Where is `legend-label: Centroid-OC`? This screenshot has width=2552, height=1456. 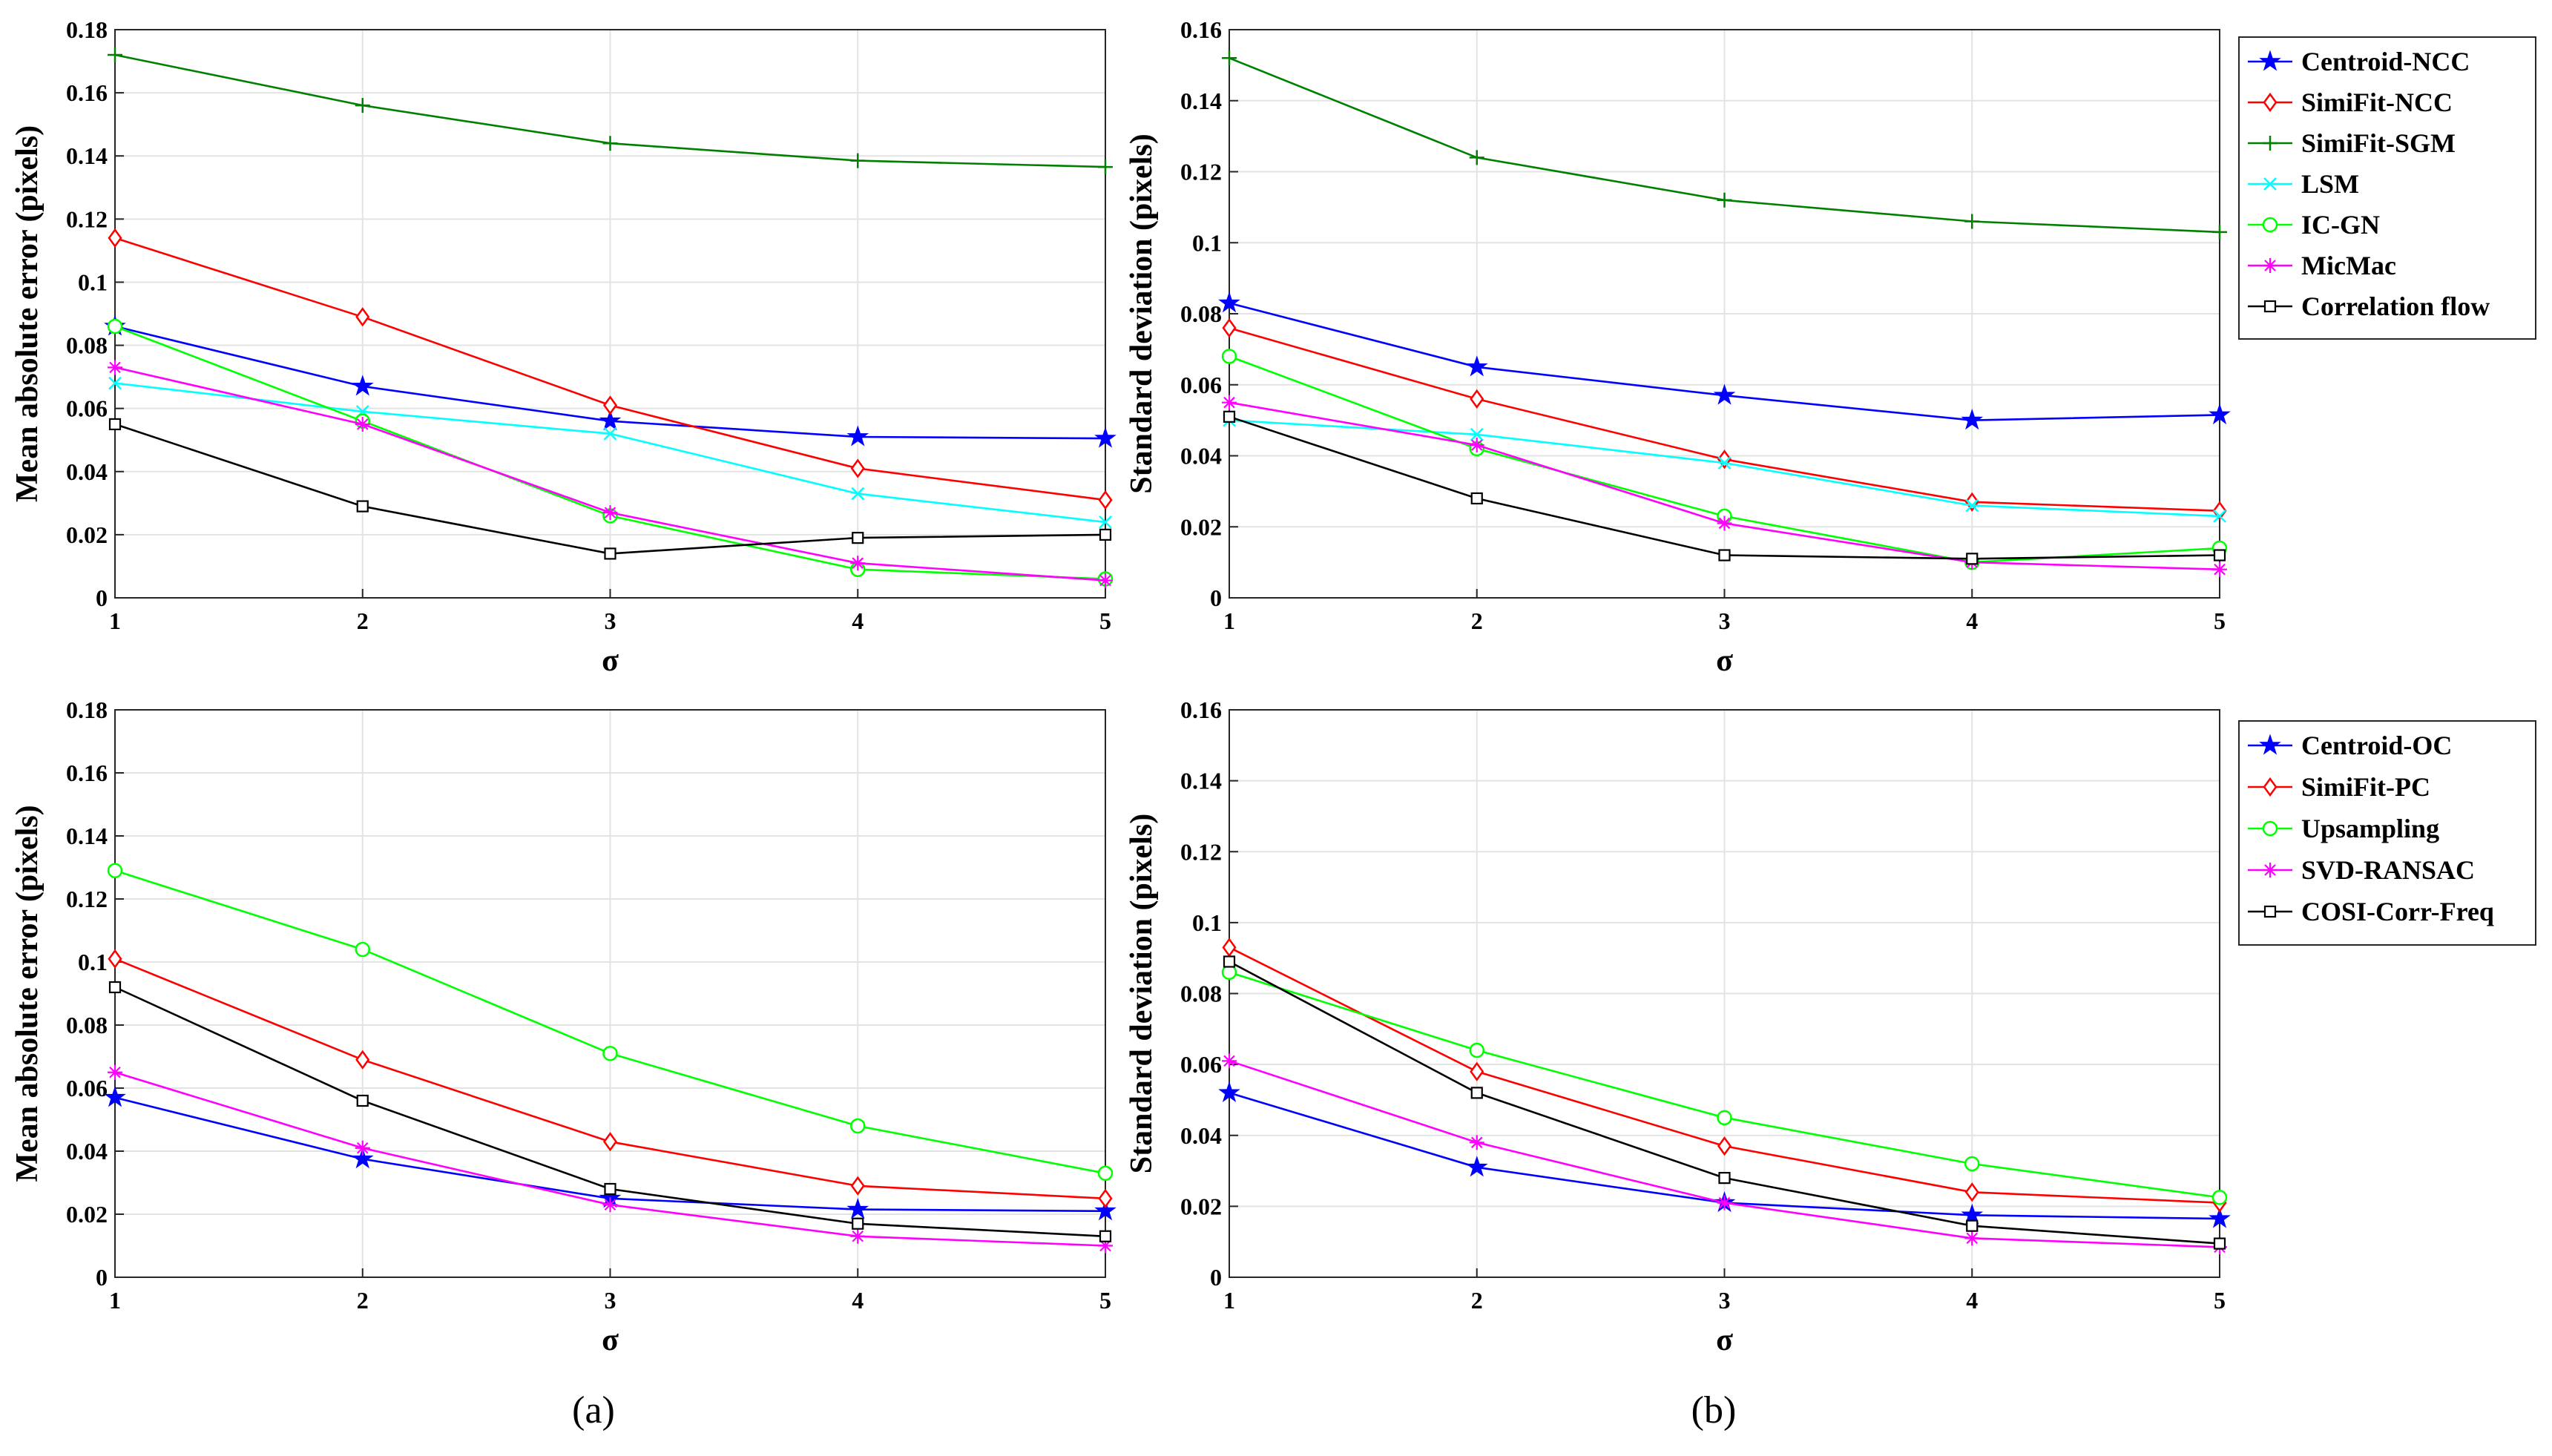 legend-label: Centroid-OC is located at coordinates (2376, 746).